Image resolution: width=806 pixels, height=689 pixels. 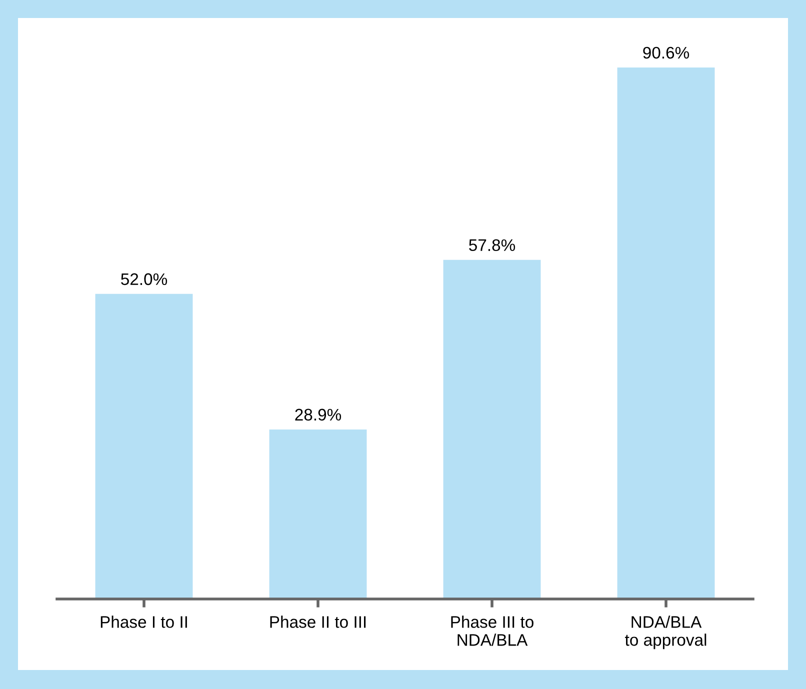 I want to click on data-label: 57.8%, so click(x=492, y=245).